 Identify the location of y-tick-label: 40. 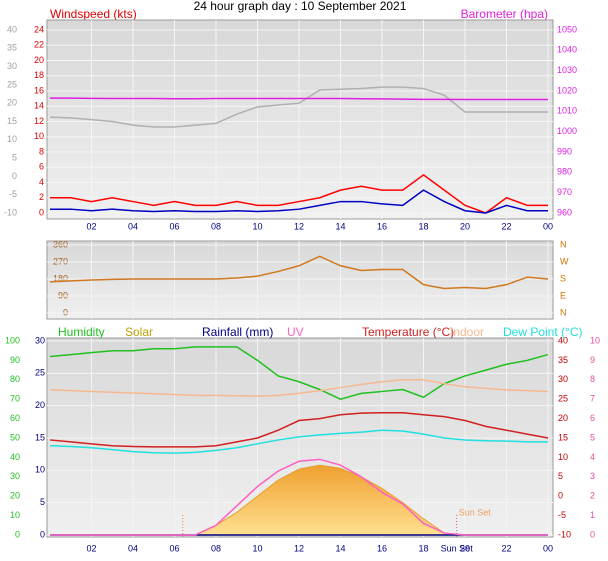
(15, 457).